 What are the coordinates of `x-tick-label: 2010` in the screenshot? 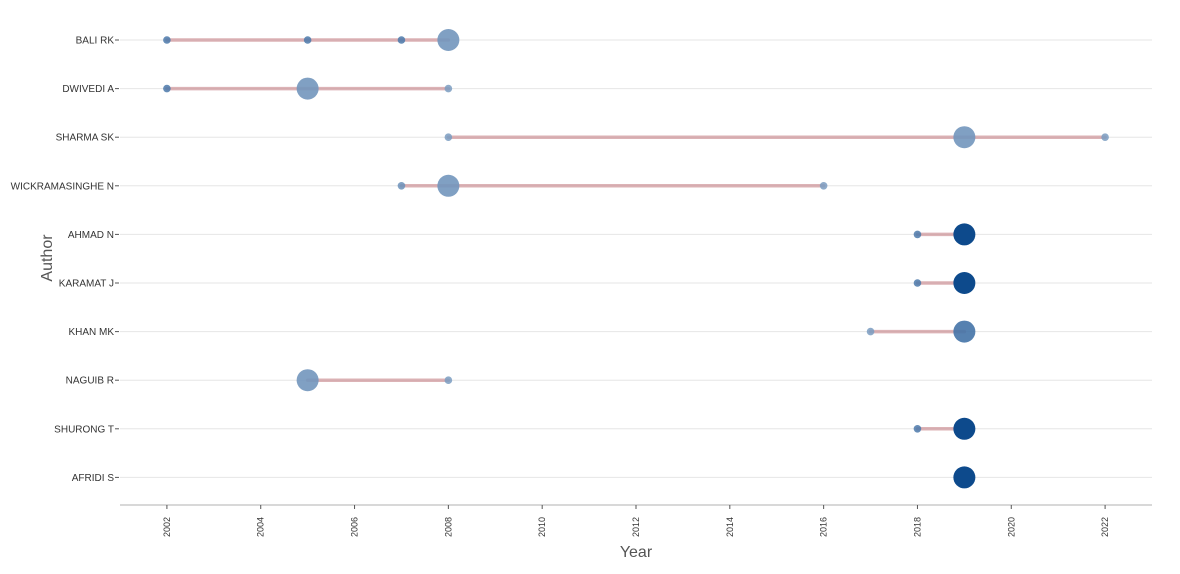 It's located at (542, 527).